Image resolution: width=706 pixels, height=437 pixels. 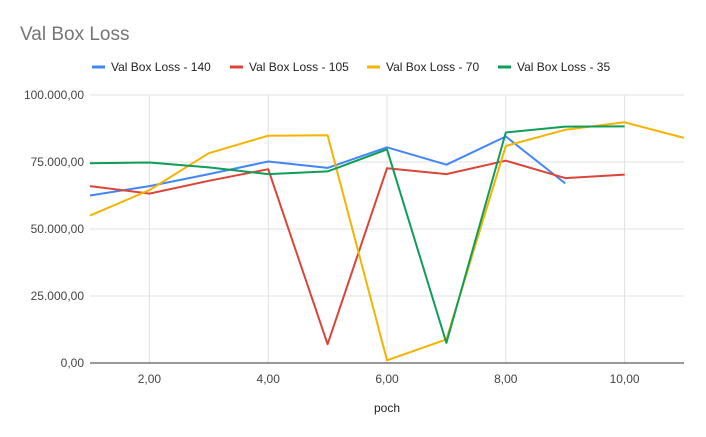 I want to click on legend-label: Val Box Loss - 105, so click(x=299, y=67).